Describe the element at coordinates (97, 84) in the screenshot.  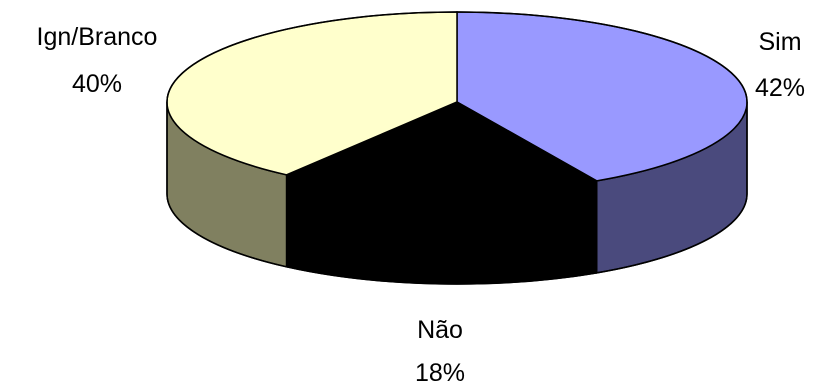
I see `slice-percent-ign-branco: 40%` at that location.